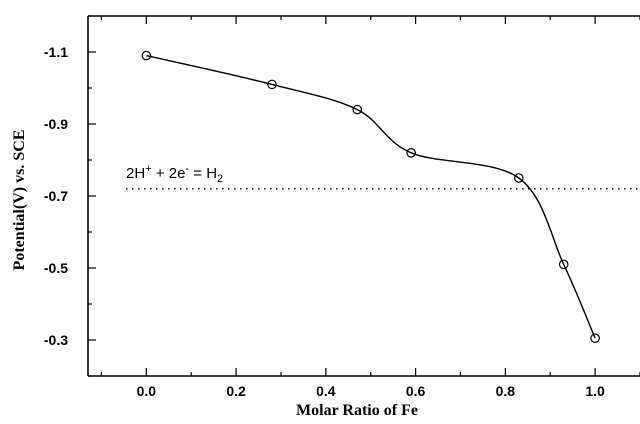 Image resolution: width=640 pixels, height=424 pixels. I want to click on y-axis-title: Potential(V) vs. SCE, so click(19, 200).